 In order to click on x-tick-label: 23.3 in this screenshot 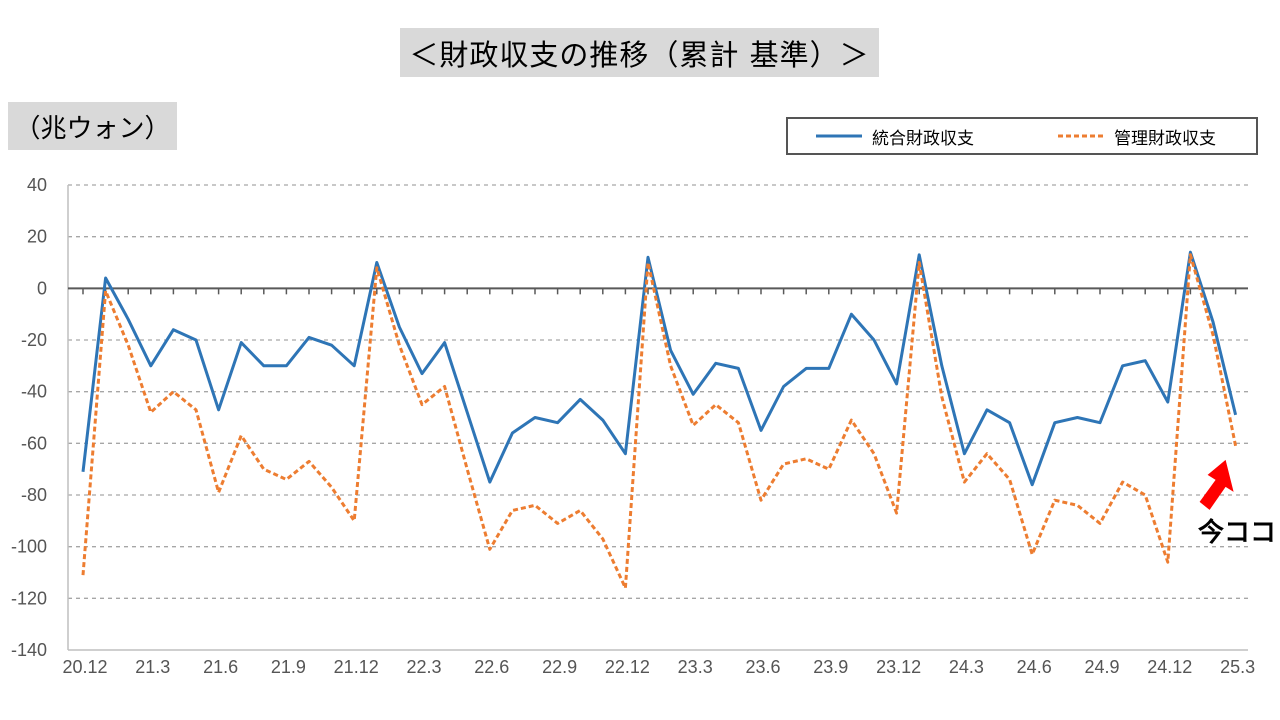, I will do `click(695, 667)`.